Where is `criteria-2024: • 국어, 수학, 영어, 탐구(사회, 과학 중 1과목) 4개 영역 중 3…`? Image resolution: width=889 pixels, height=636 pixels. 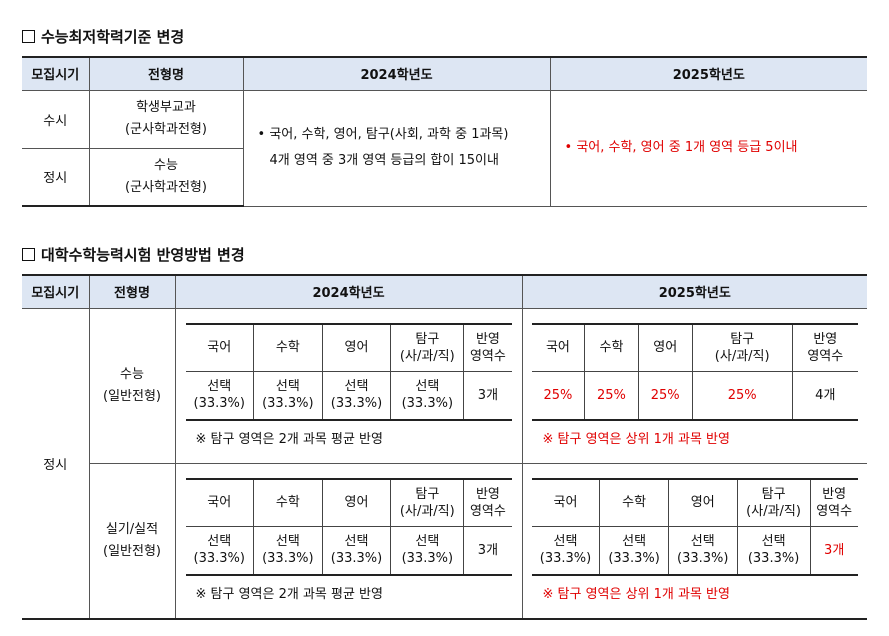
criteria-2024: • 국어, 수학, 영어, 탐구(사회, 과학 중 1과목) 4개 영역 중 3… is located at coordinates (396, 148).